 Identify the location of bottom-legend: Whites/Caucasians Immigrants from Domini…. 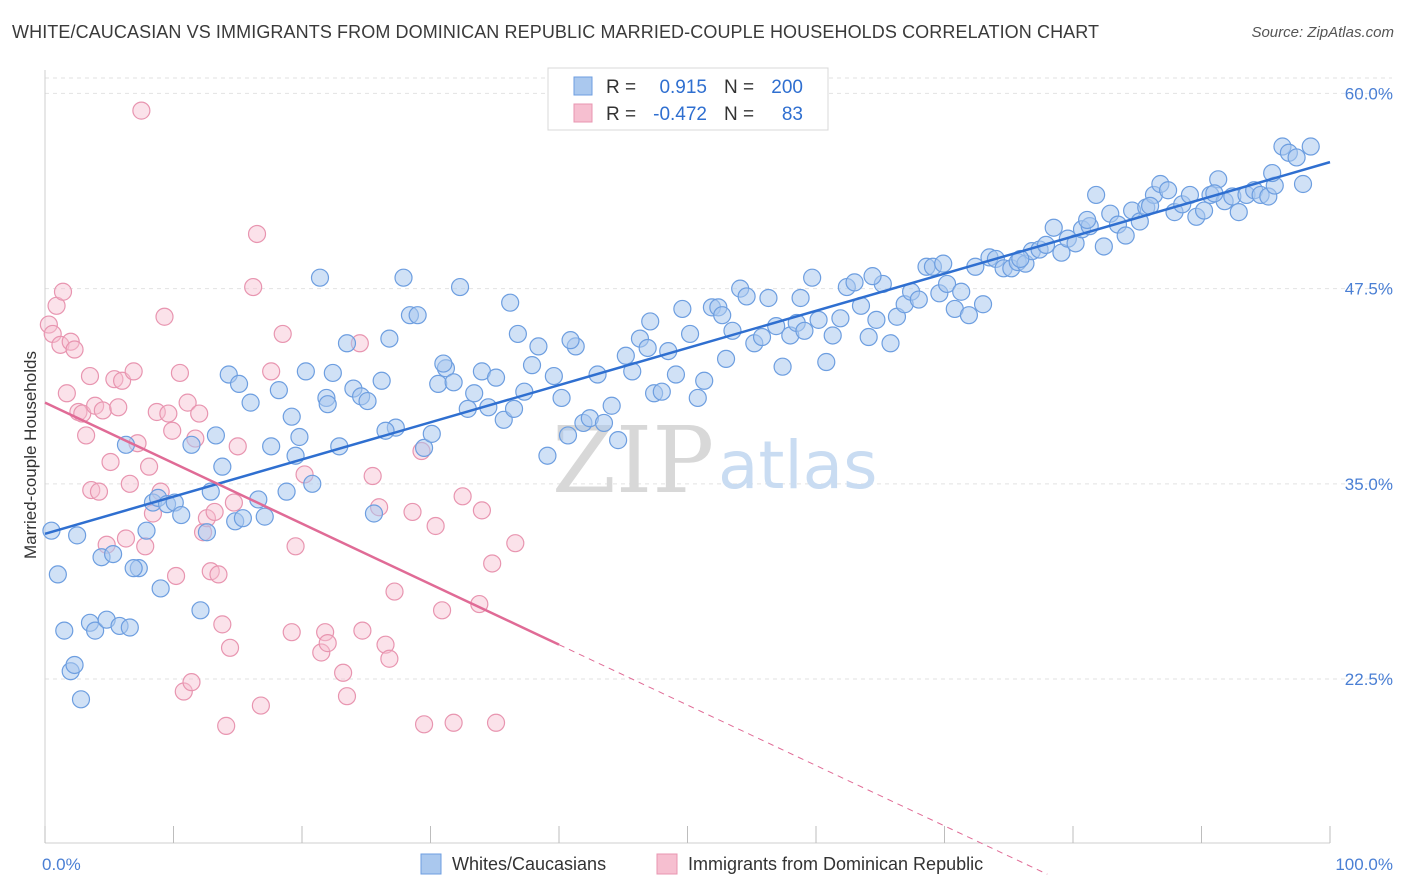
(701, 864).